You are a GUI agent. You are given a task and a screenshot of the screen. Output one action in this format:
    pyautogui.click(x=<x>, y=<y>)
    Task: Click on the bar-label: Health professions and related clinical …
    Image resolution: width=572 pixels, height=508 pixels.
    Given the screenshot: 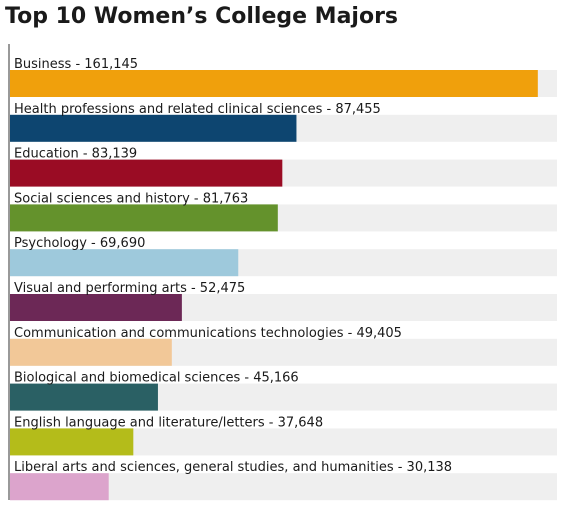 What is the action you would take?
    pyautogui.click(x=197, y=109)
    